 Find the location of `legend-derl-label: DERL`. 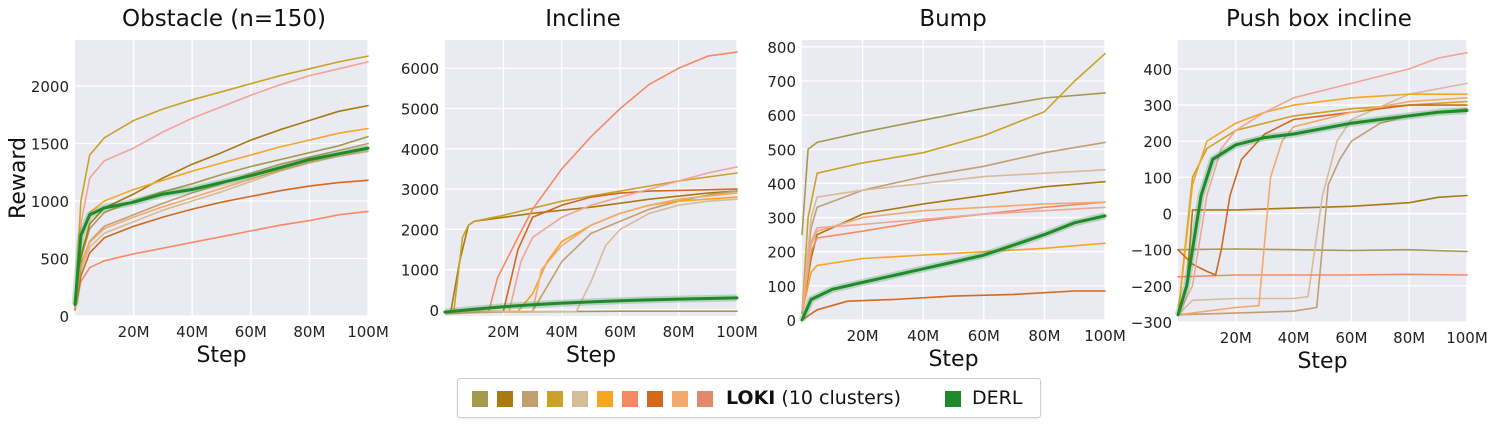

legend-derl-label: DERL is located at coordinates (997, 398).